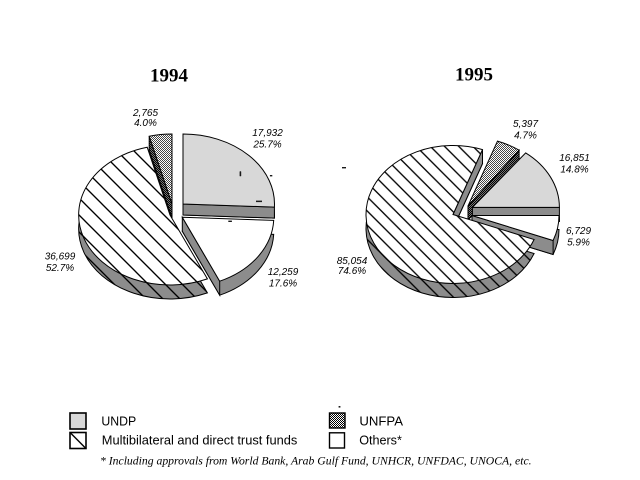 Image resolution: width=640 pixels, height=480 pixels. I want to click on svg-text: 36,699, so click(60, 257).